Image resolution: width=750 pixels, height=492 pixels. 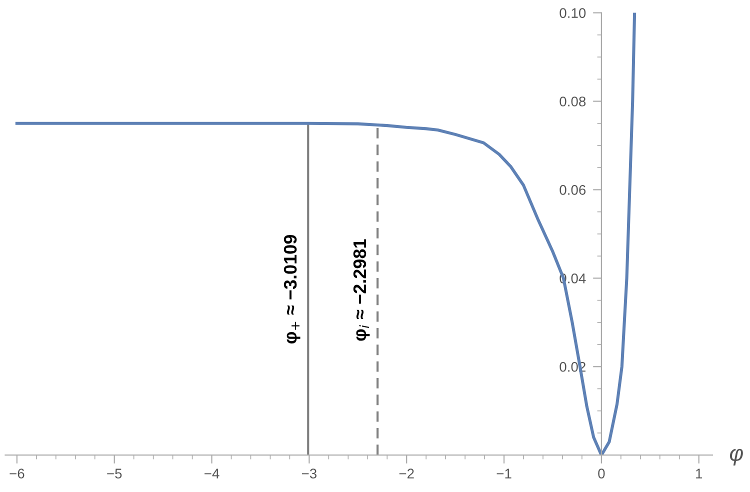 What do you see at coordinates (504, 473) in the screenshot?
I see `x-tick-label: −1` at bounding box center [504, 473].